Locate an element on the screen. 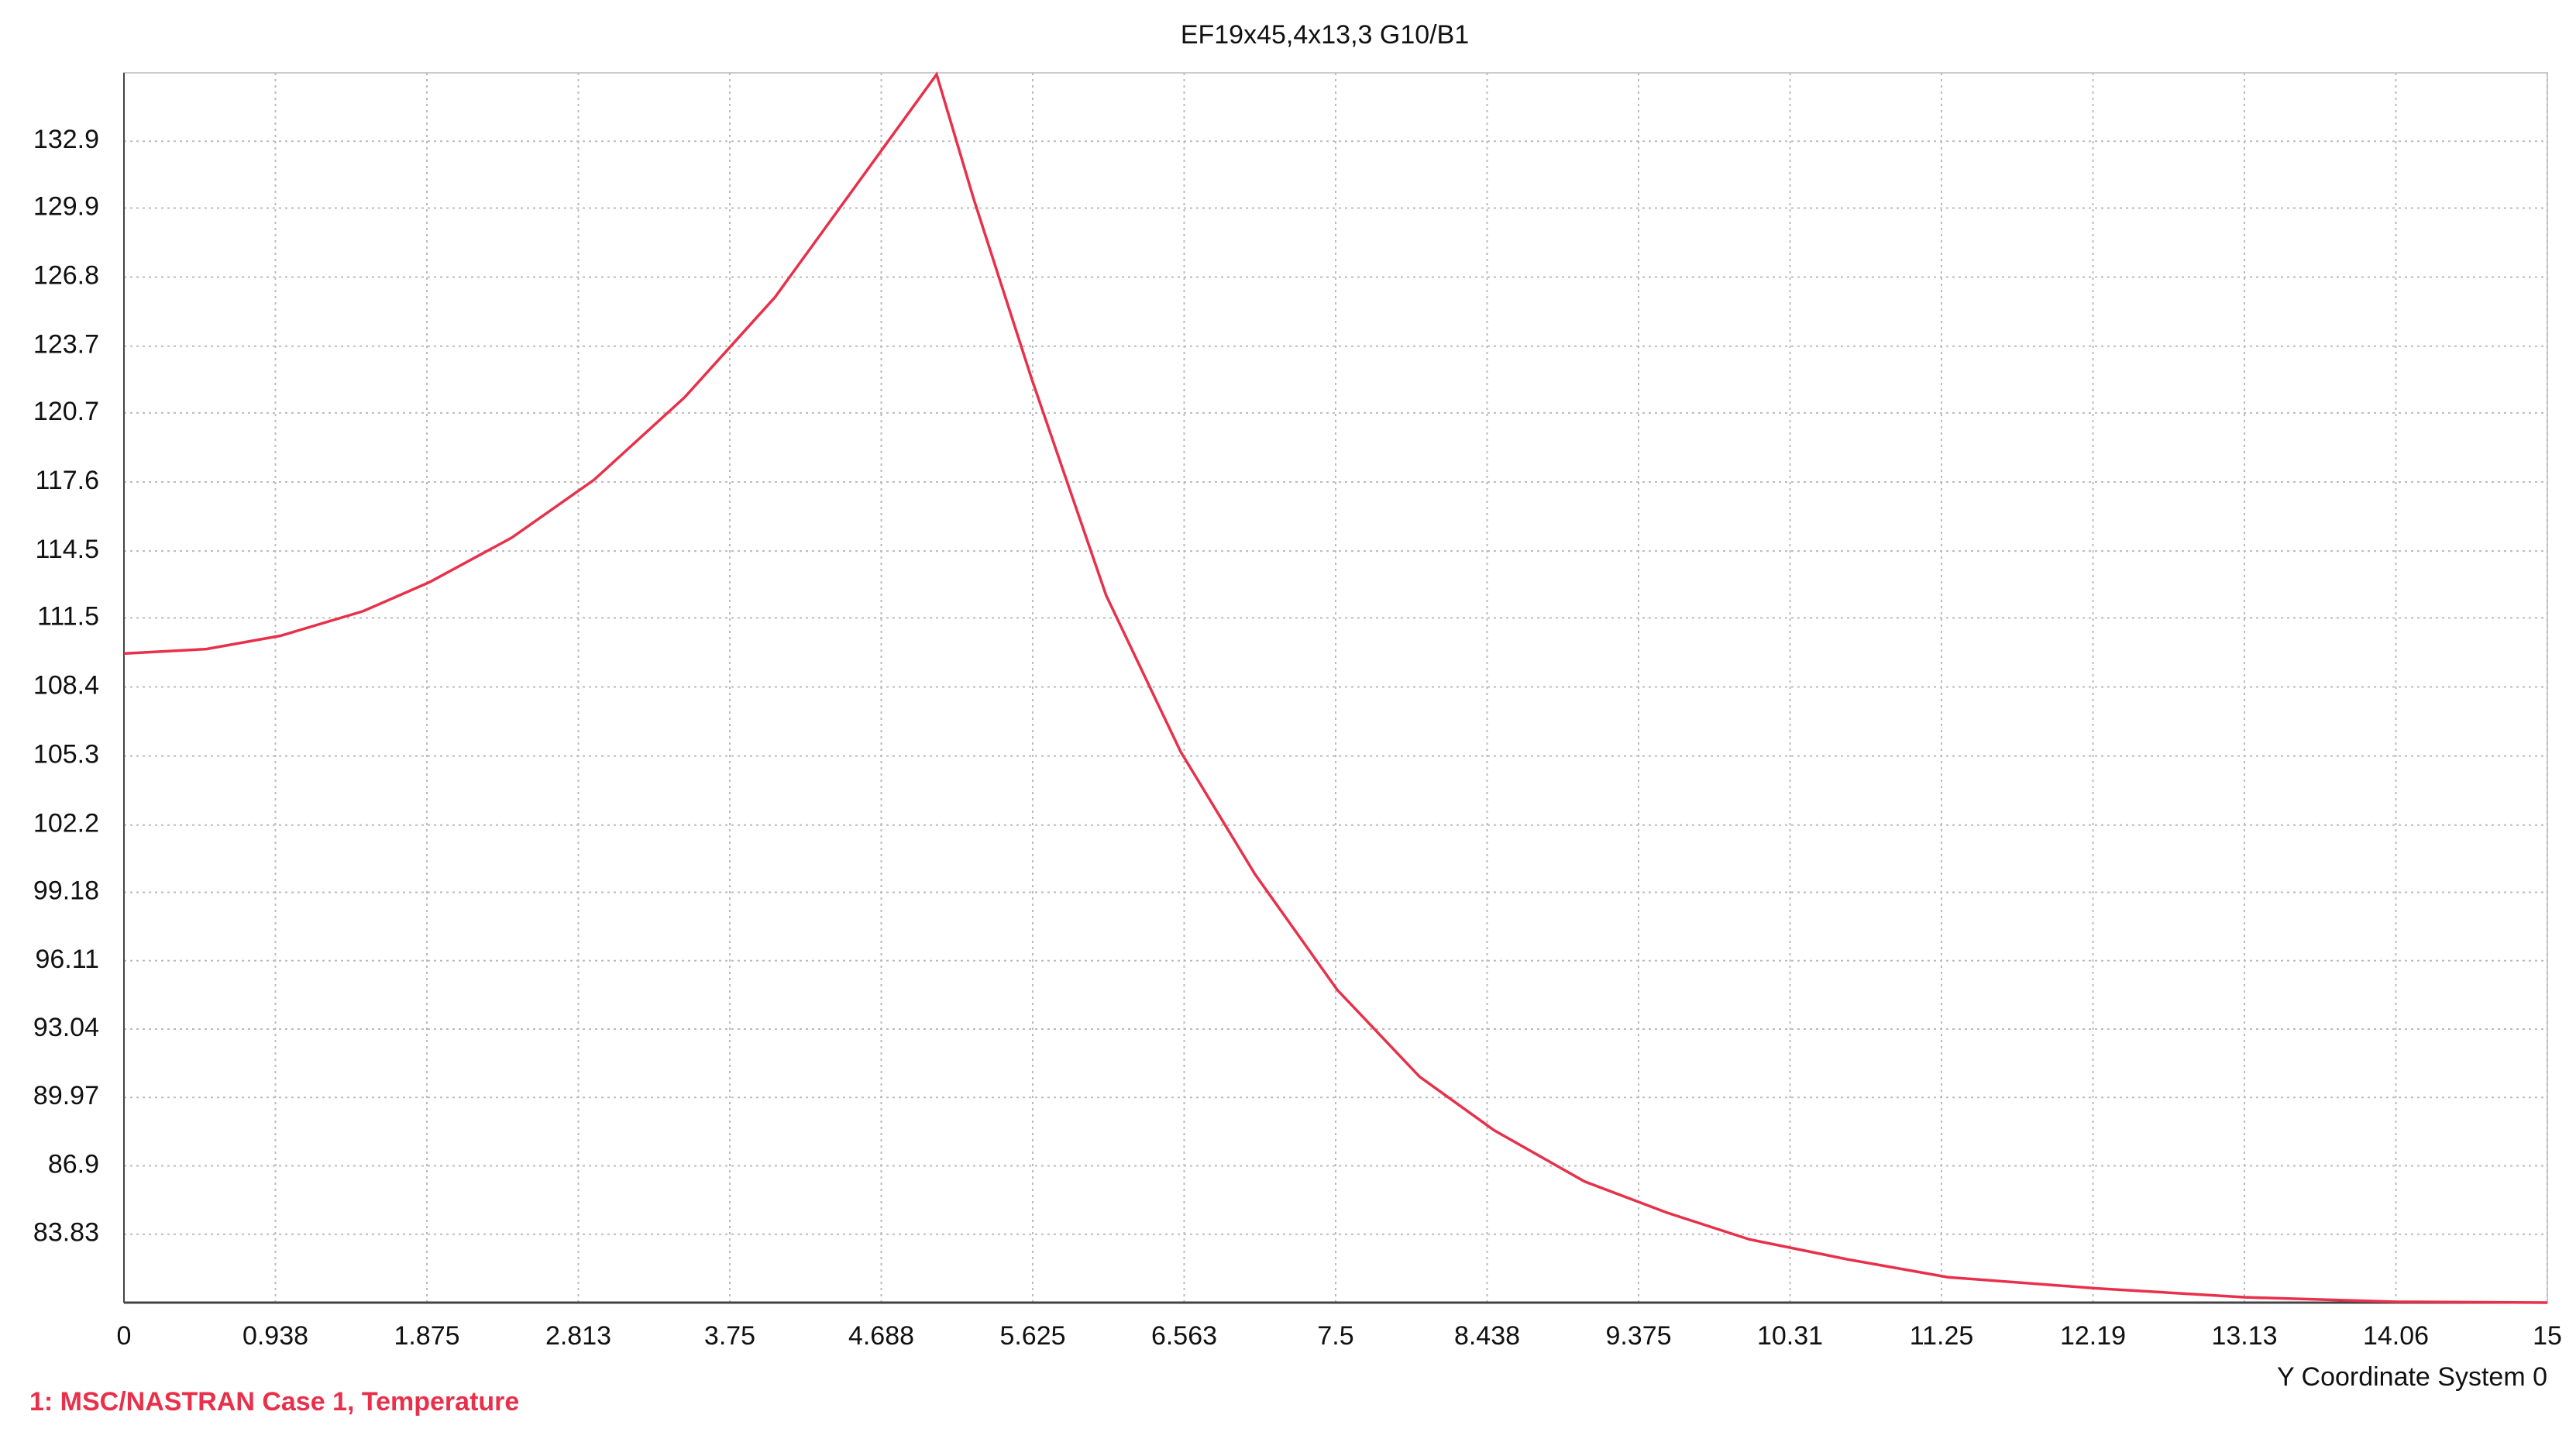 The width and height of the screenshot is (2576, 1439). x-tick-label: 14.06 is located at coordinates (2396, 1336).